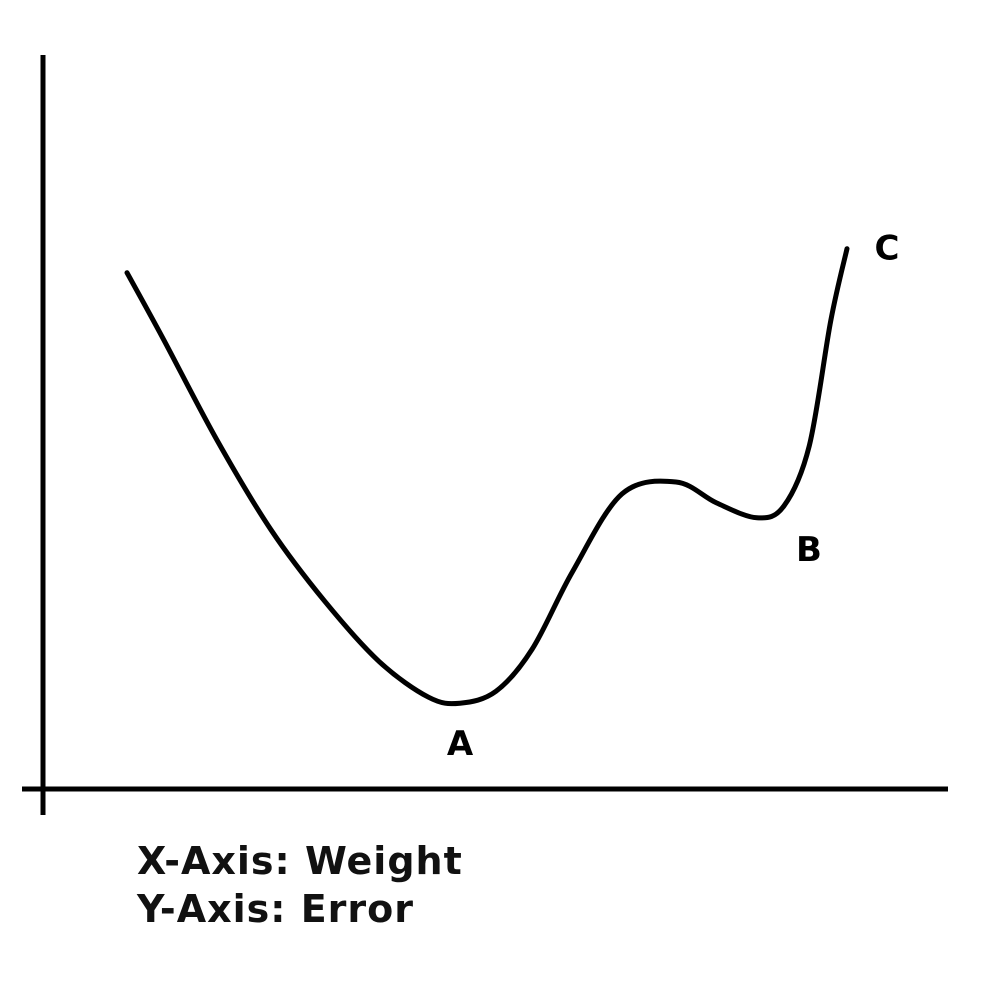 This screenshot has height=1008, width=992. Describe the element at coordinates (460, 744) in the screenshot. I see `point-label-a: A` at that location.